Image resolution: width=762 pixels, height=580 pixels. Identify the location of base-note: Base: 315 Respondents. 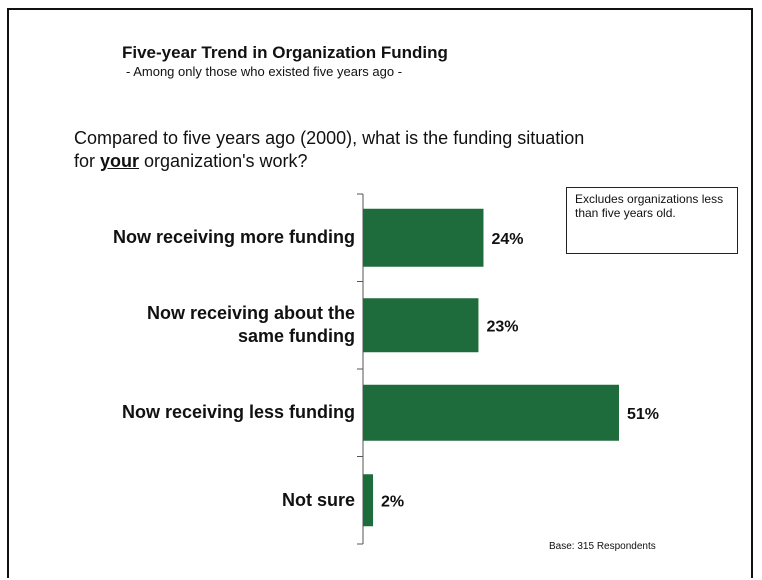
(602, 546).